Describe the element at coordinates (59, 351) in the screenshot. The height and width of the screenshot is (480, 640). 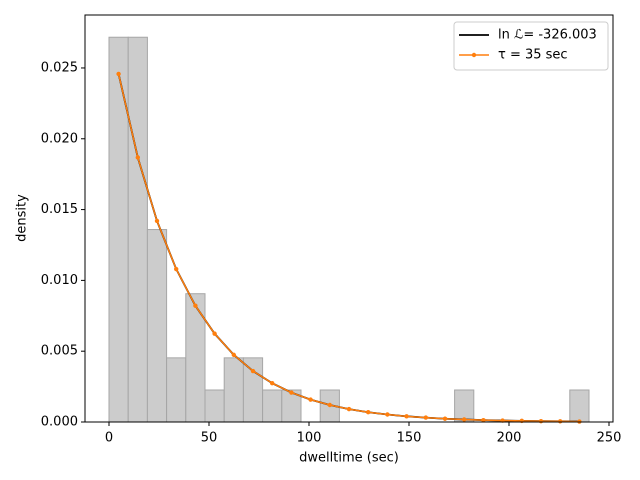
I see `y-tick-label: 0.005` at that location.